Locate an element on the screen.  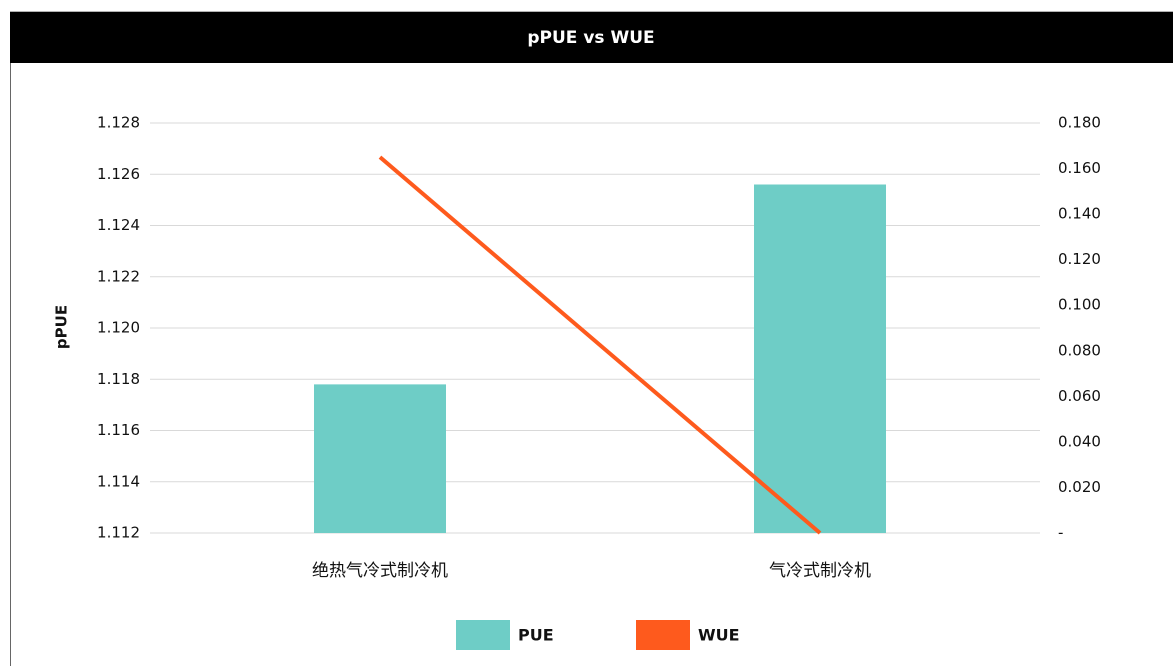
y-tick-label: 1.124 is located at coordinates (118, 225).